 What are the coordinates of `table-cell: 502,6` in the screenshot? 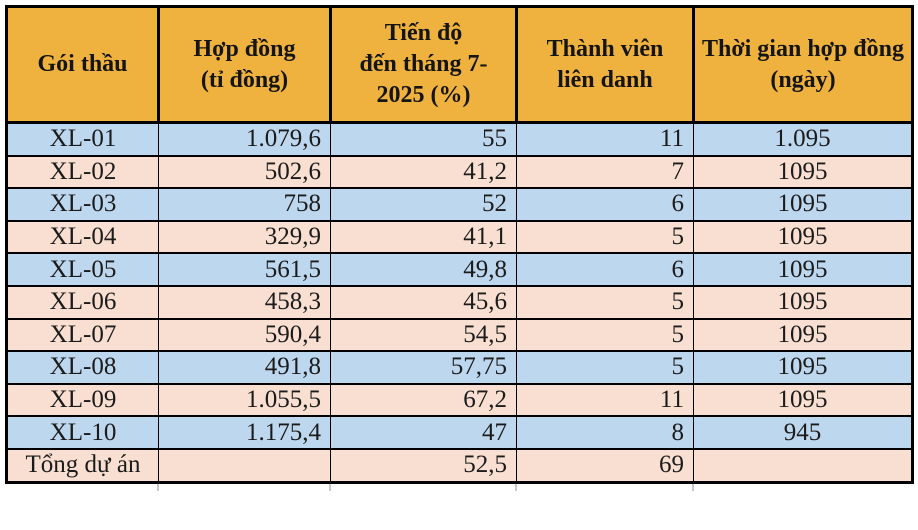 It's located at (244, 172).